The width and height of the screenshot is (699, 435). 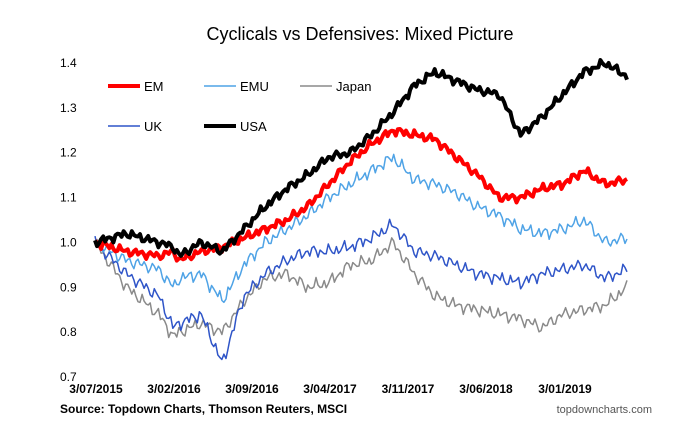 What do you see at coordinates (239, 106) in the screenshot?
I see `legend: EM EMU Japan UK USA` at bounding box center [239, 106].